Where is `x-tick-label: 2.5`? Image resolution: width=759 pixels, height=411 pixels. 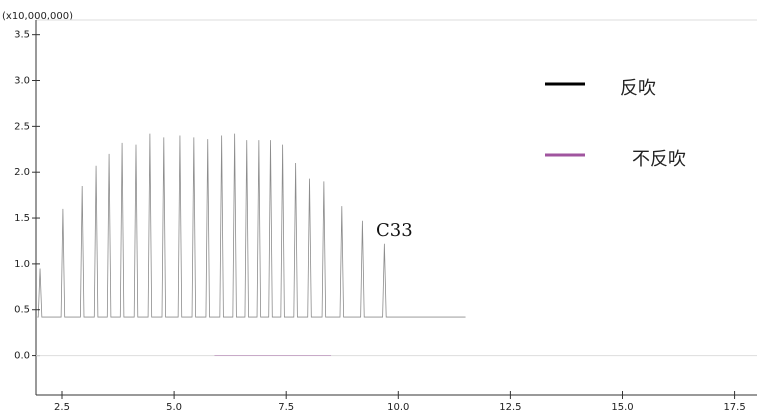
x-tick-label: 2.5 is located at coordinates (62, 406).